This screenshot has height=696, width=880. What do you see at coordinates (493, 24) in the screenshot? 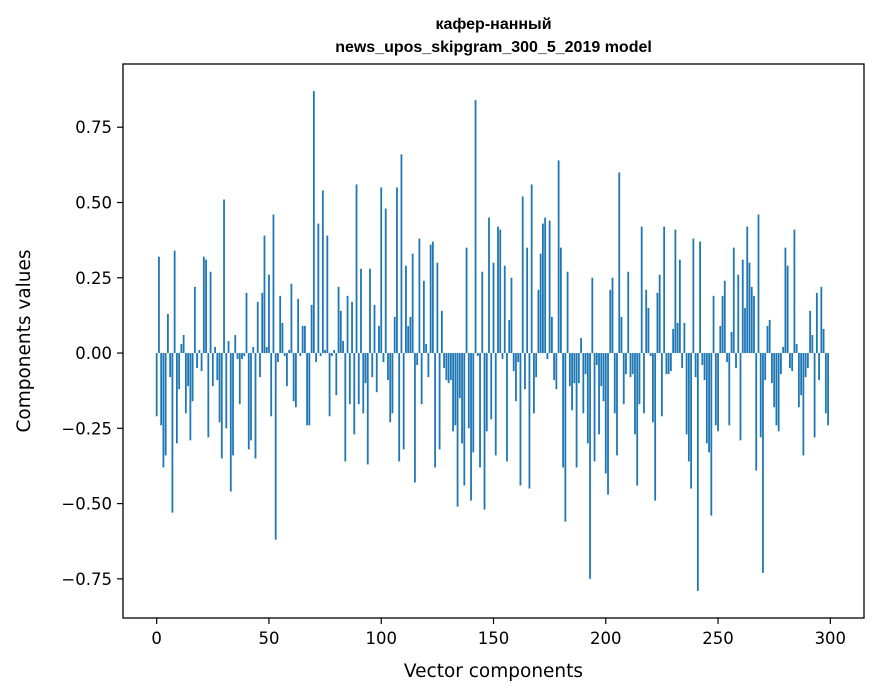
I see `chart-title: кафер-нанный` at bounding box center [493, 24].